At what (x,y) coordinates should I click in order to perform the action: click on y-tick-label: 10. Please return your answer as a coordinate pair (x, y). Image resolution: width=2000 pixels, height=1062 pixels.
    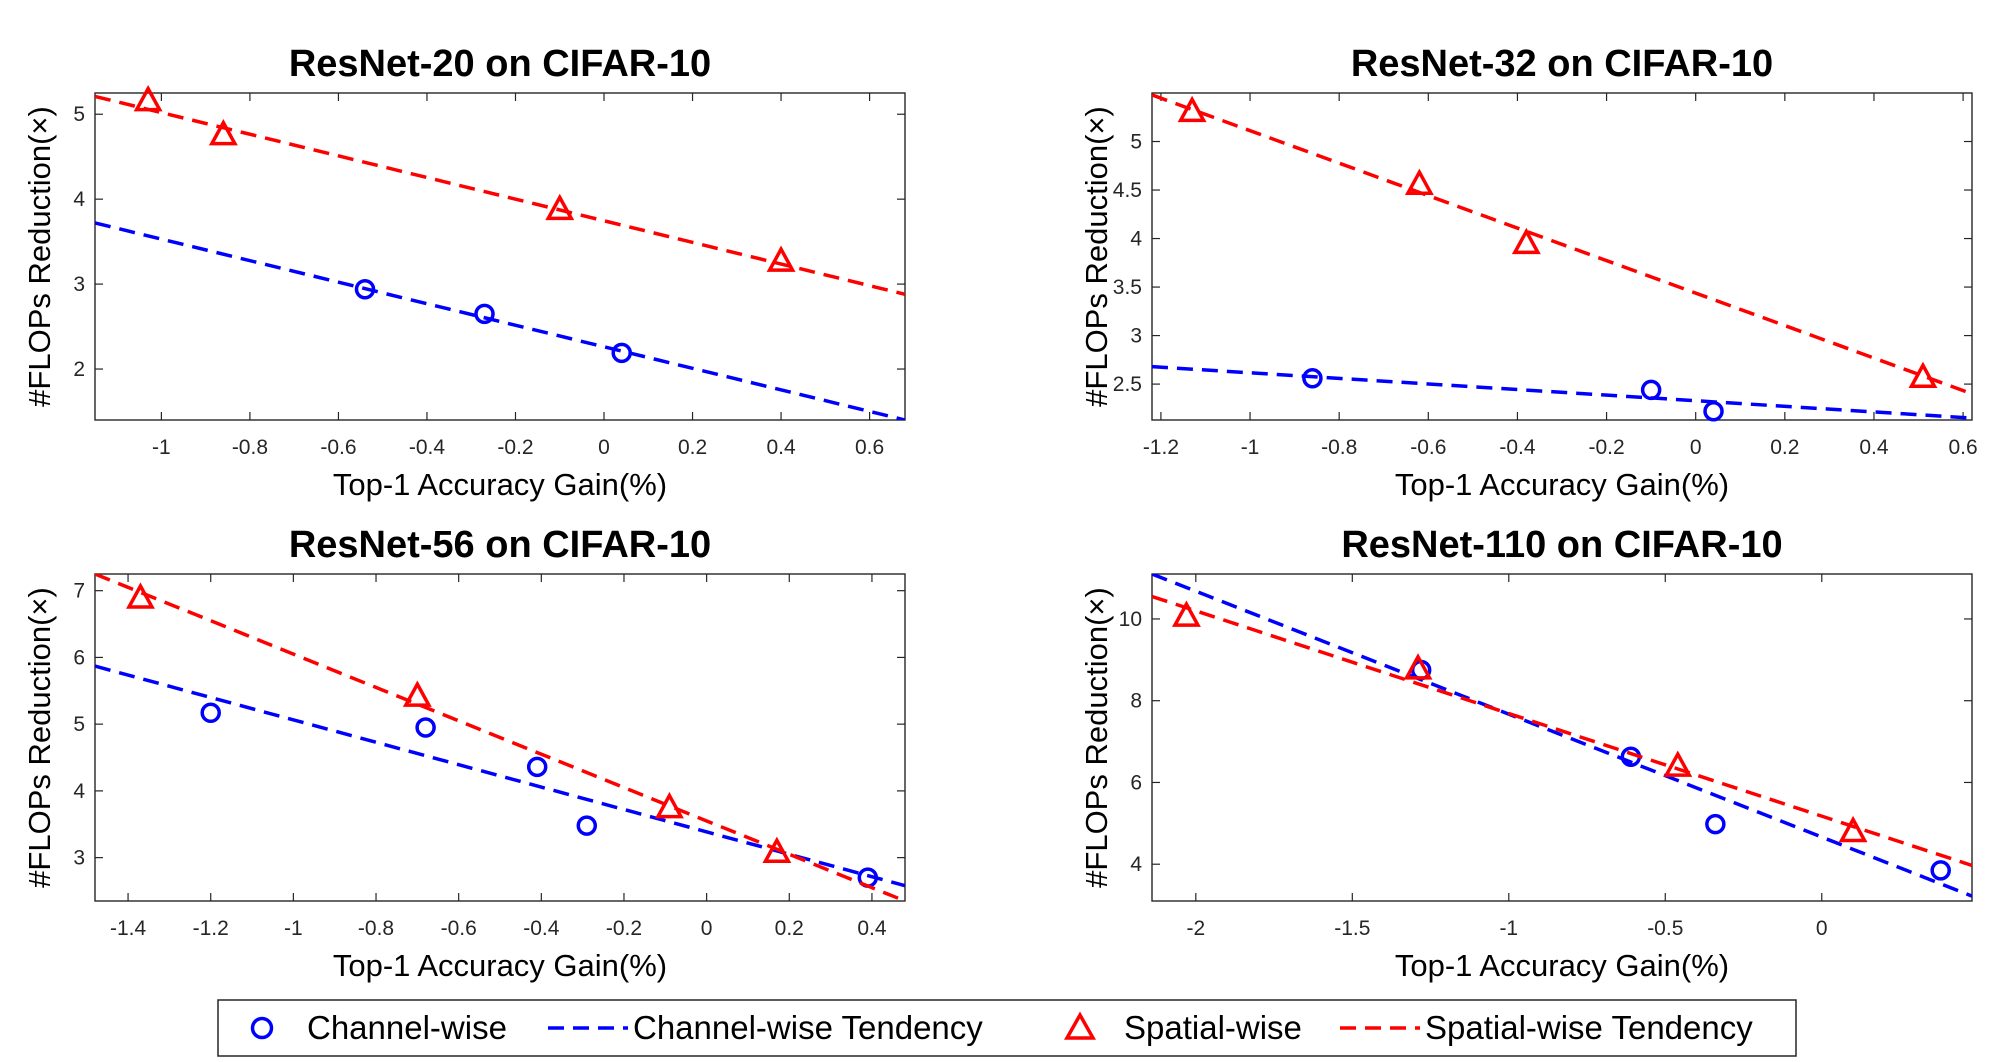
    Looking at the image, I should click on (1130, 619).